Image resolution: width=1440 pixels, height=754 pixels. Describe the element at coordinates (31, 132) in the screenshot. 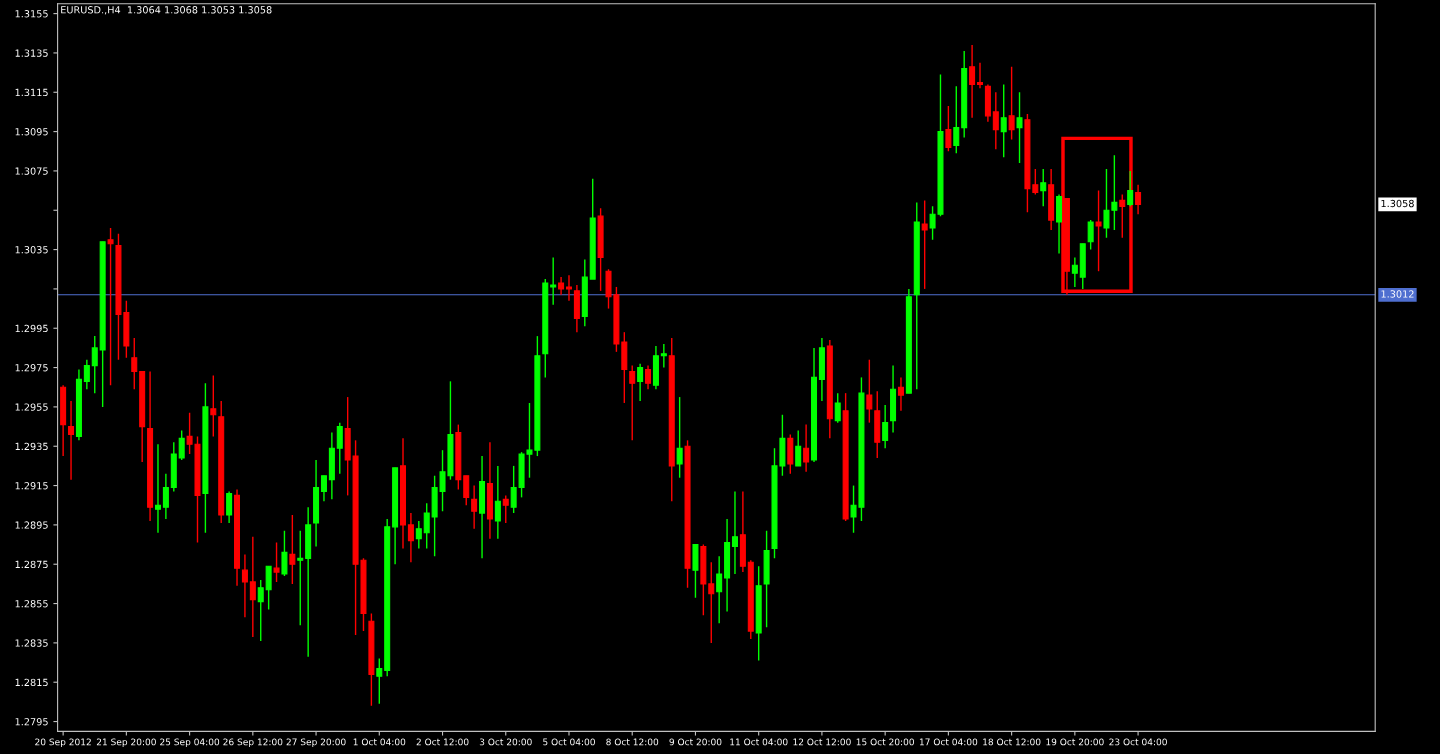

I see `y-tick-label: 1.3095` at that location.